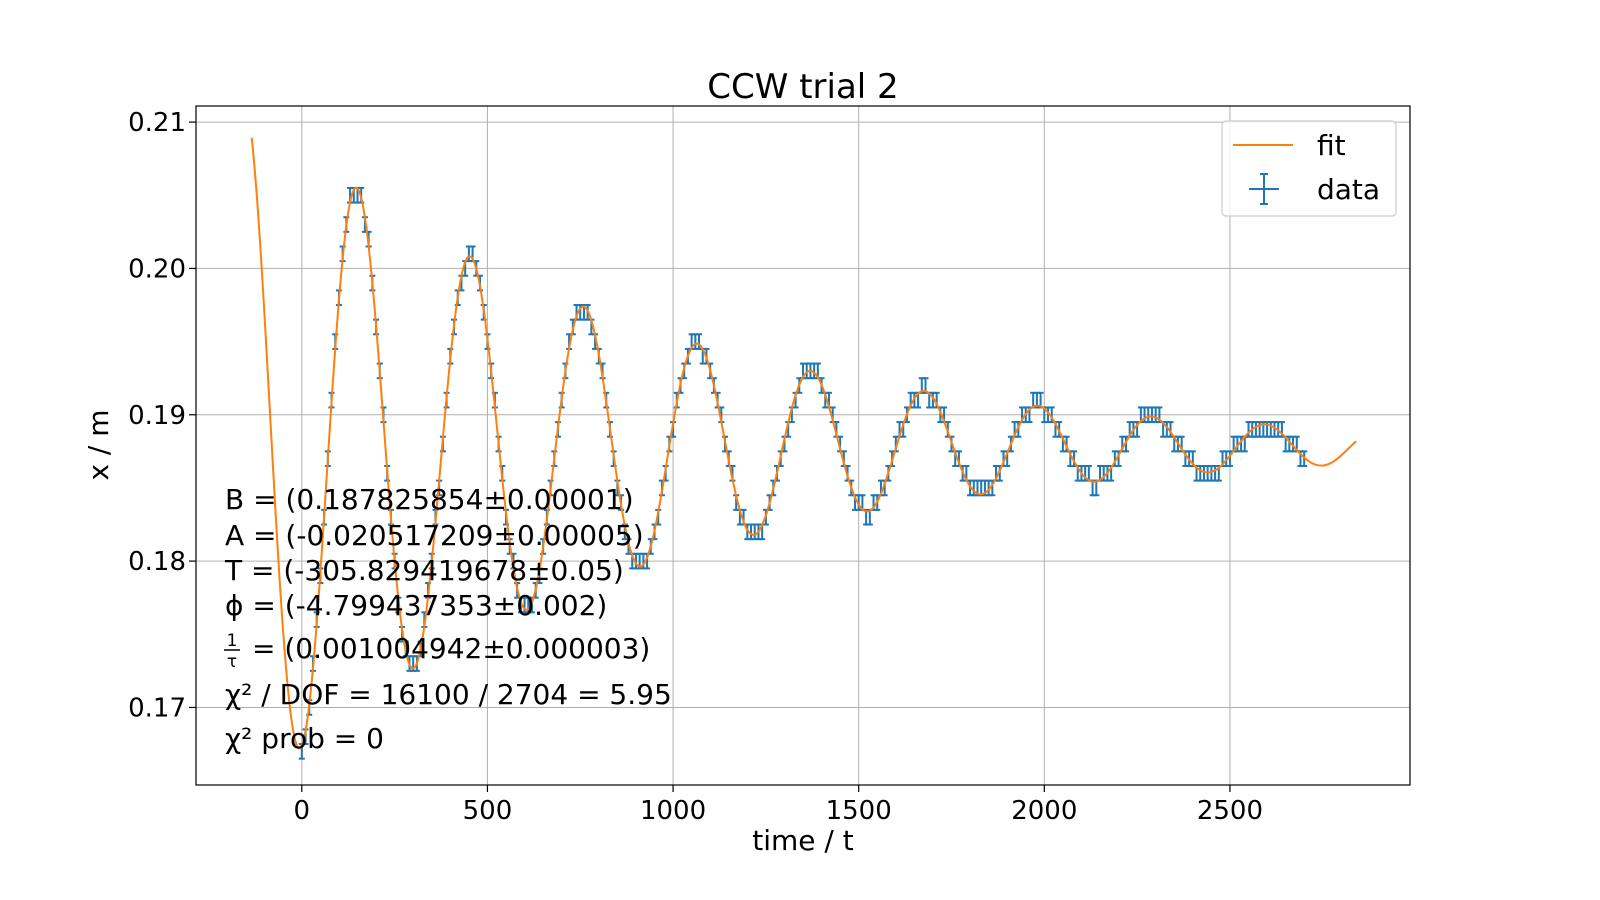 This screenshot has width=1600, height=900. I want to click on legend-data-label: data, so click(1348, 189).